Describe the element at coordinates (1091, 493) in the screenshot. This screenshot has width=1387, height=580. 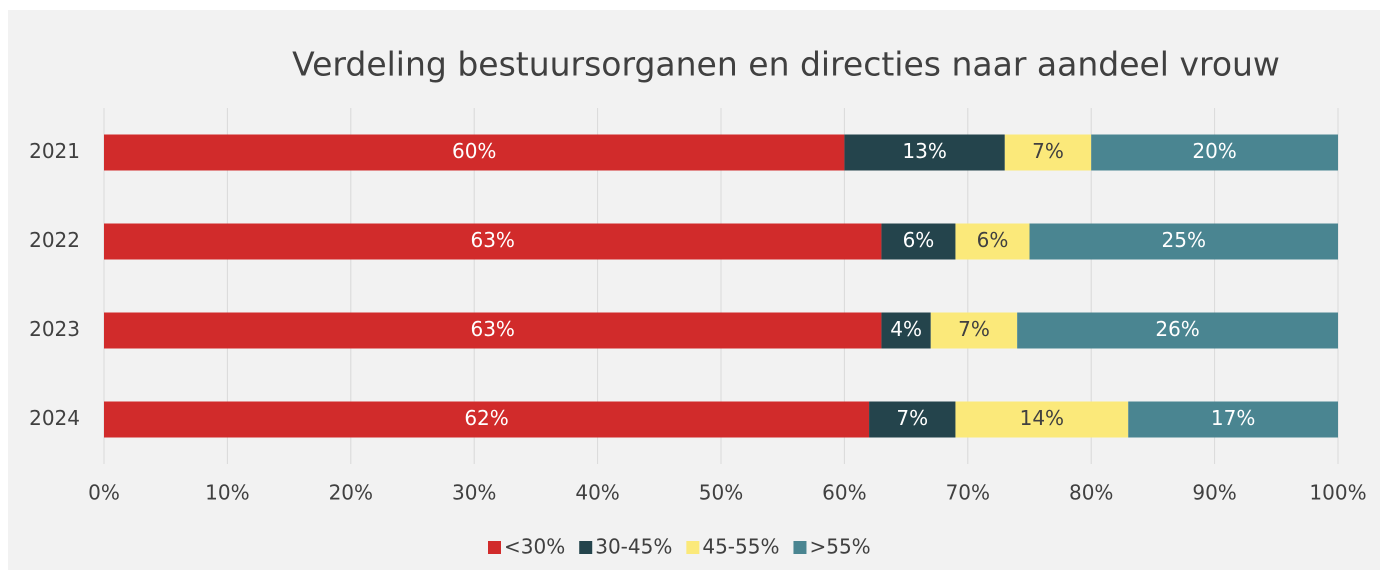
I see `x-tick-label: 80%` at that location.